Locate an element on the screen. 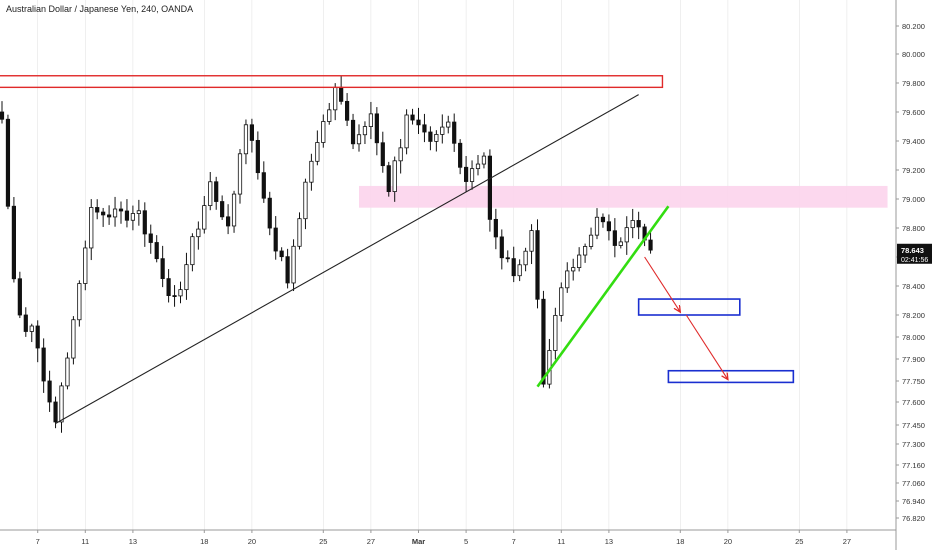 The image size is (932, 555). candle-countdown: 02:41:56 is located at coordinates (914, 260).